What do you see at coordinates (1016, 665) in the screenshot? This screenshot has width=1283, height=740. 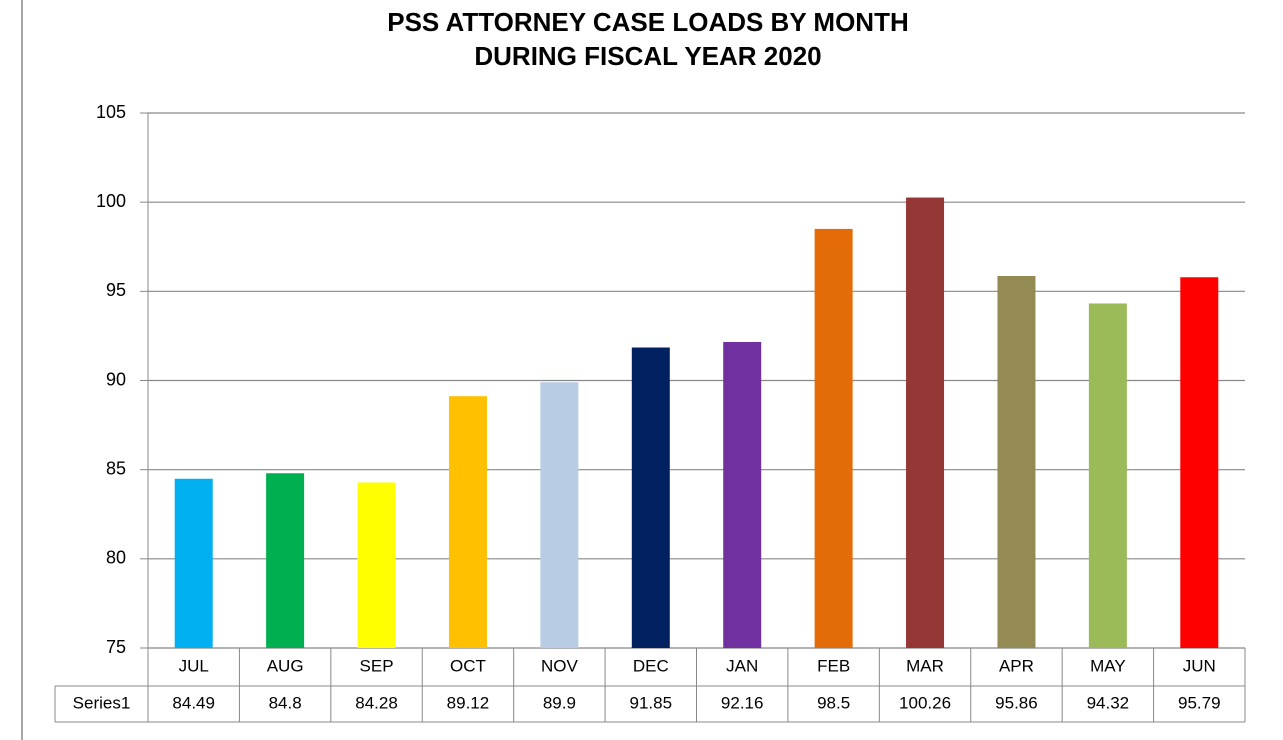 I see `x-tick-label: APR` at bounding box center [1016, 665].